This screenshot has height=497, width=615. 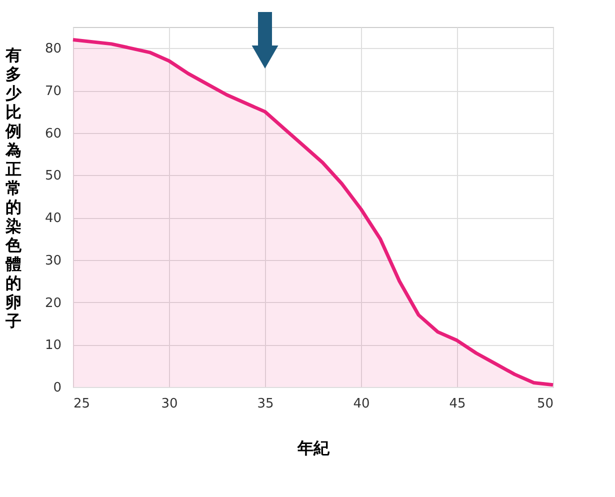 What do you see at coordinates (53, 176) in the screenshot?
I see `y-tick-label: 50` at bounding box center [53, 176].